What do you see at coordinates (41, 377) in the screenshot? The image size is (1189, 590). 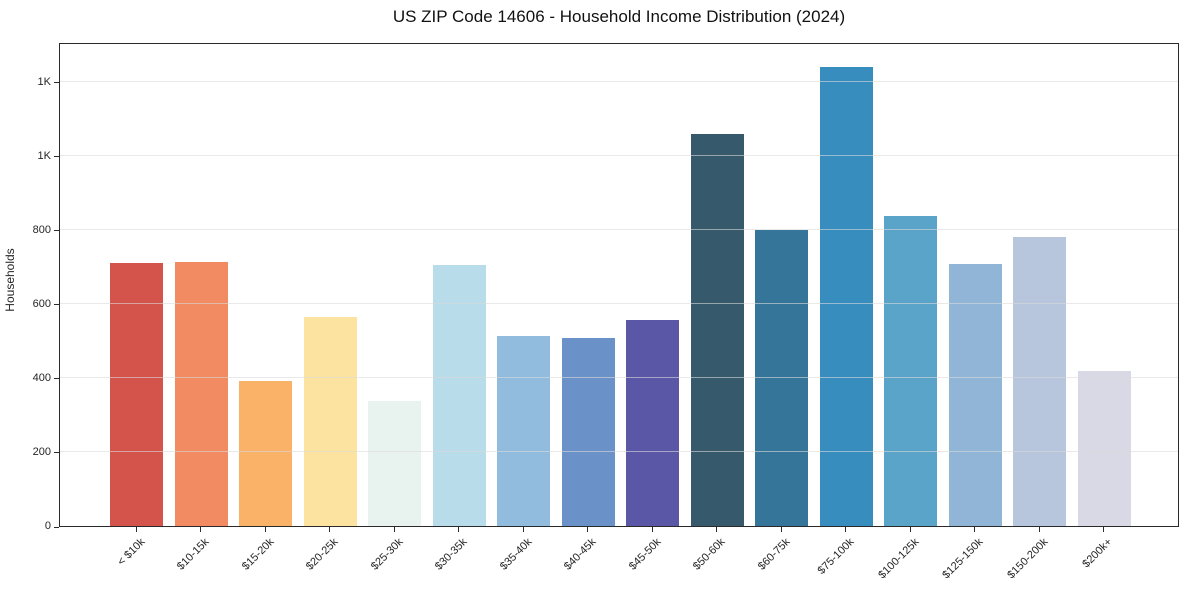 I see `y-tick-label: 400` at bounding box center [41, 377].